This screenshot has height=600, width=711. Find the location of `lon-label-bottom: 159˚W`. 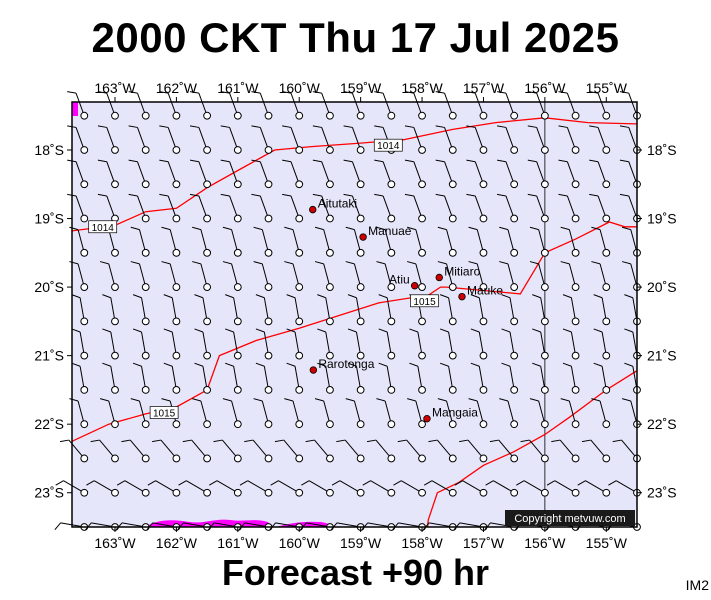

lon-label-bottom: 159˚W is located at coordinates (361, 543).